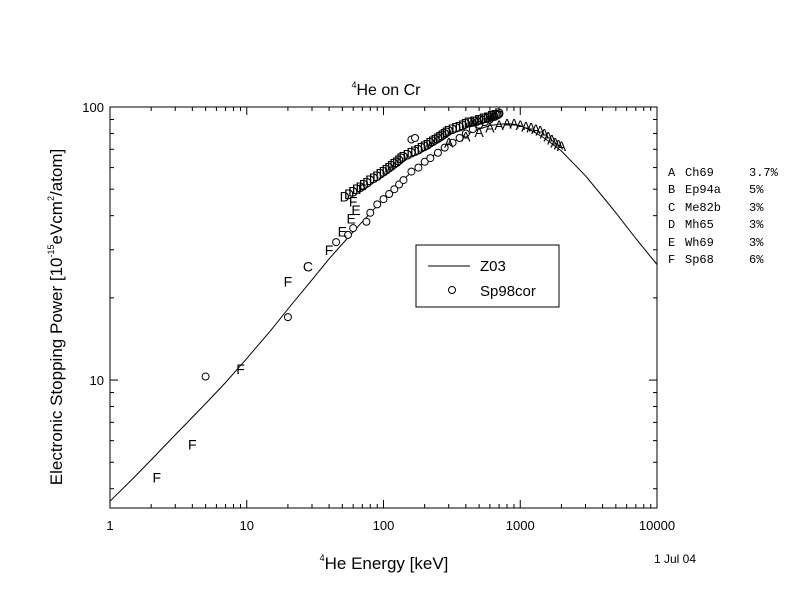 The image size is (800, 600). I want to click on x-tick-label: 1, so click(109, 525).